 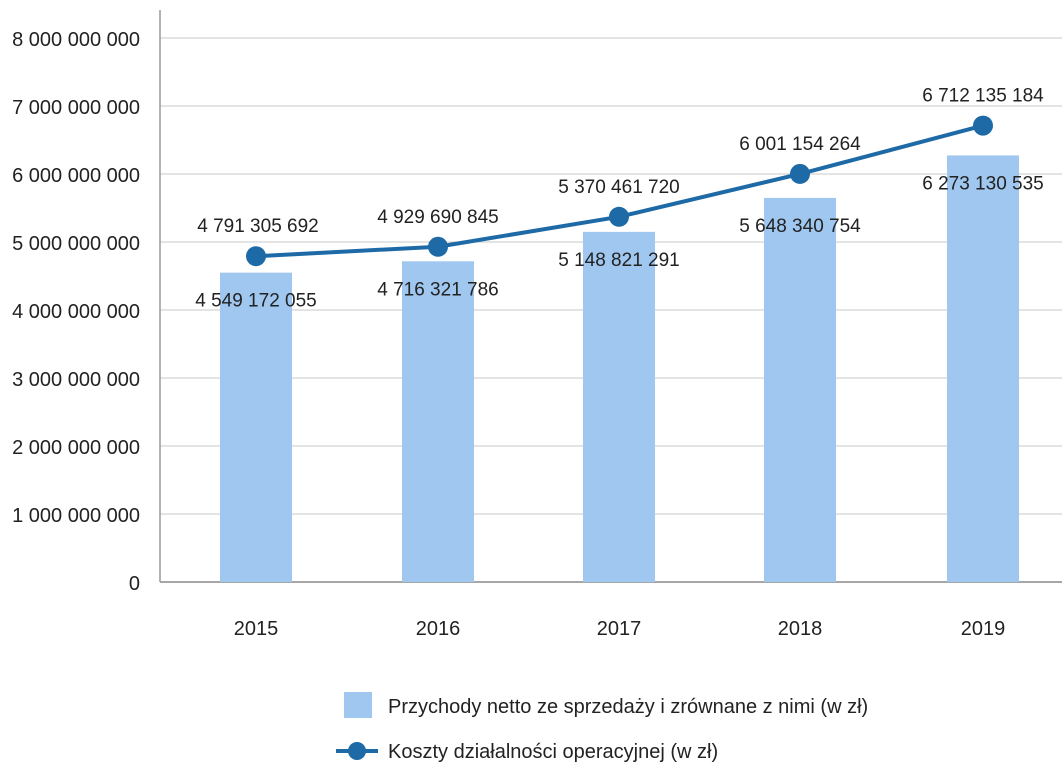 I want to click on y-tick-label: 8 000 000 000, so click(x=76, y=40).